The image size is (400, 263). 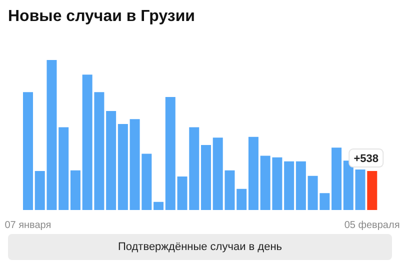 What do you see at coordinates (102, 17) in the screenshot?
I see `chart-title: Новые случаи в Грузии` at bounding box center [102, 17].